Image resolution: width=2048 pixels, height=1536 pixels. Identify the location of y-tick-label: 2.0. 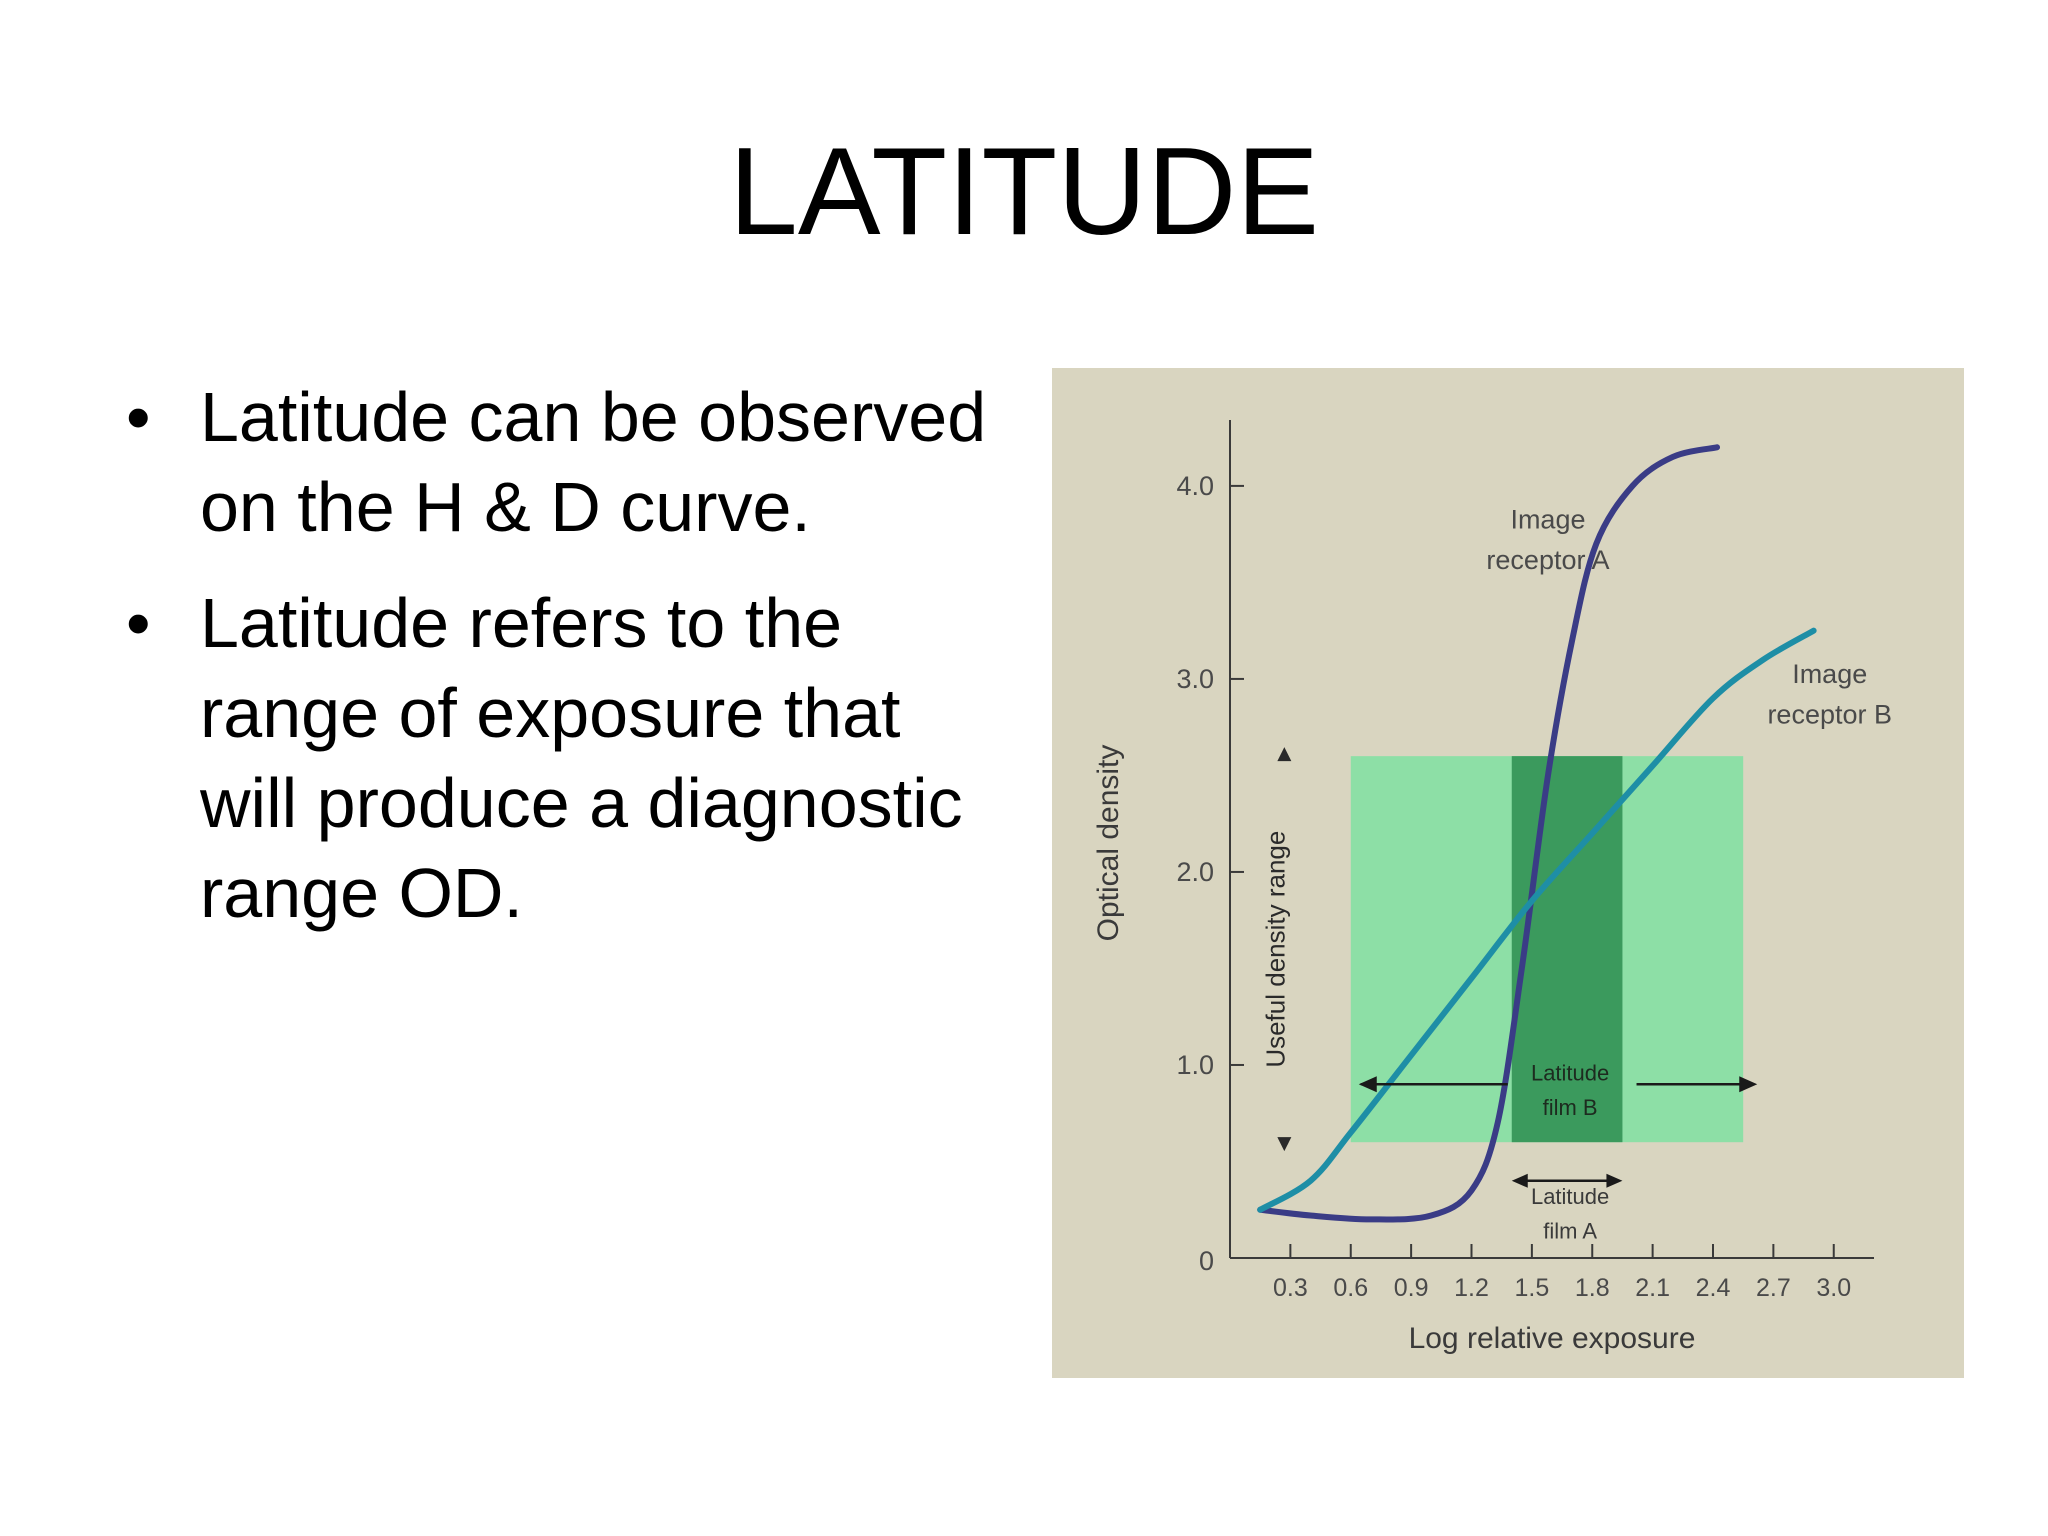
(1195, 872).